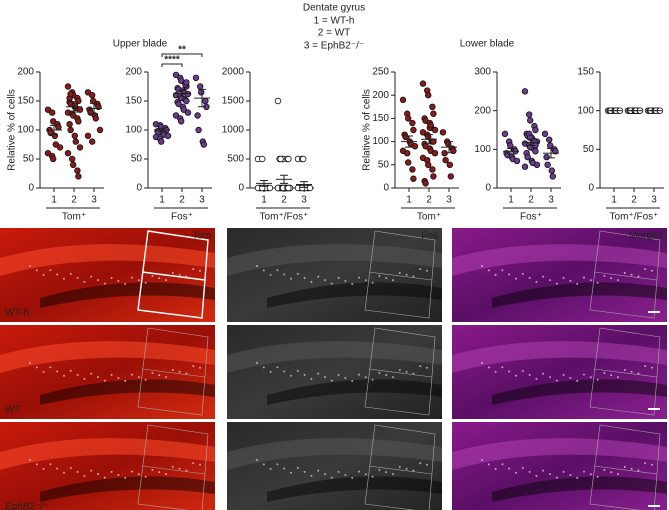 The image size is (669, 510). Describe the element at coordinates (380, 72) in the screenshot. I see `y-tick-label: 250` at that location.